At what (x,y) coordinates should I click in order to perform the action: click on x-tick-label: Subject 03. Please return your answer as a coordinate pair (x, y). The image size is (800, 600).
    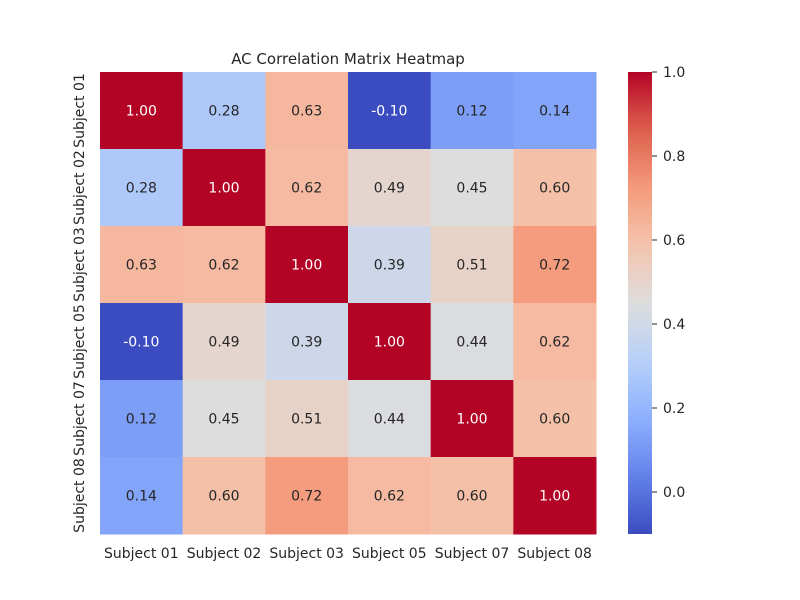
    Looking at the image, I should click on (306, 554).